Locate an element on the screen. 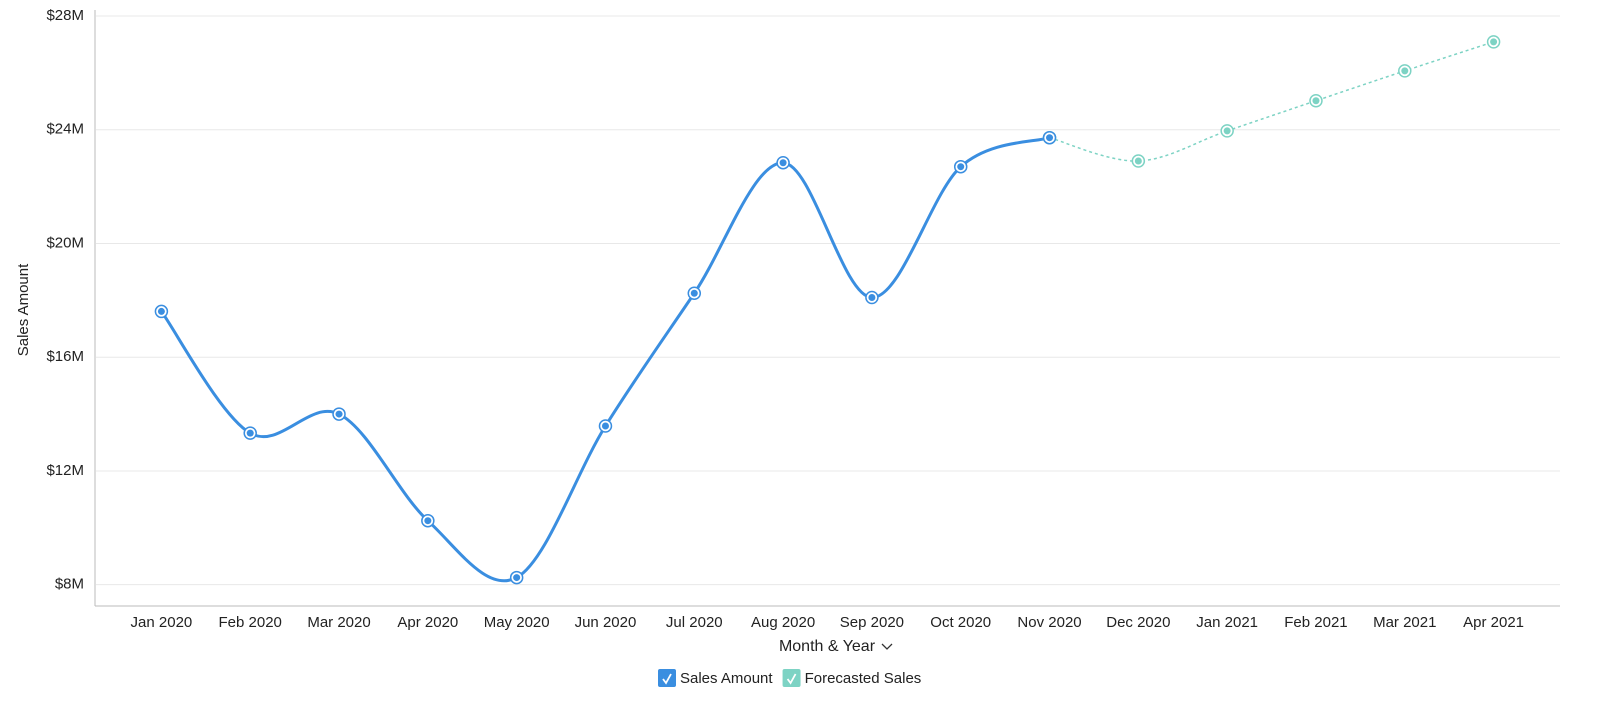 The image size is (1600, 711). x-tick-label: Jan 2020 is located at coordinates (162, 622).